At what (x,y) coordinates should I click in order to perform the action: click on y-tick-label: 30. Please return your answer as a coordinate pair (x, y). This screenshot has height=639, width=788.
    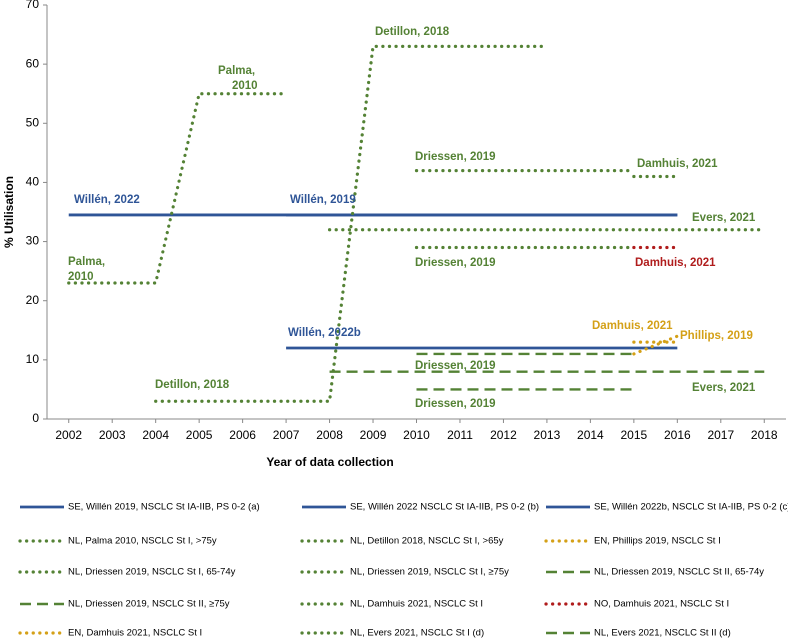
    Looking at the image, I should click on (33, 241).